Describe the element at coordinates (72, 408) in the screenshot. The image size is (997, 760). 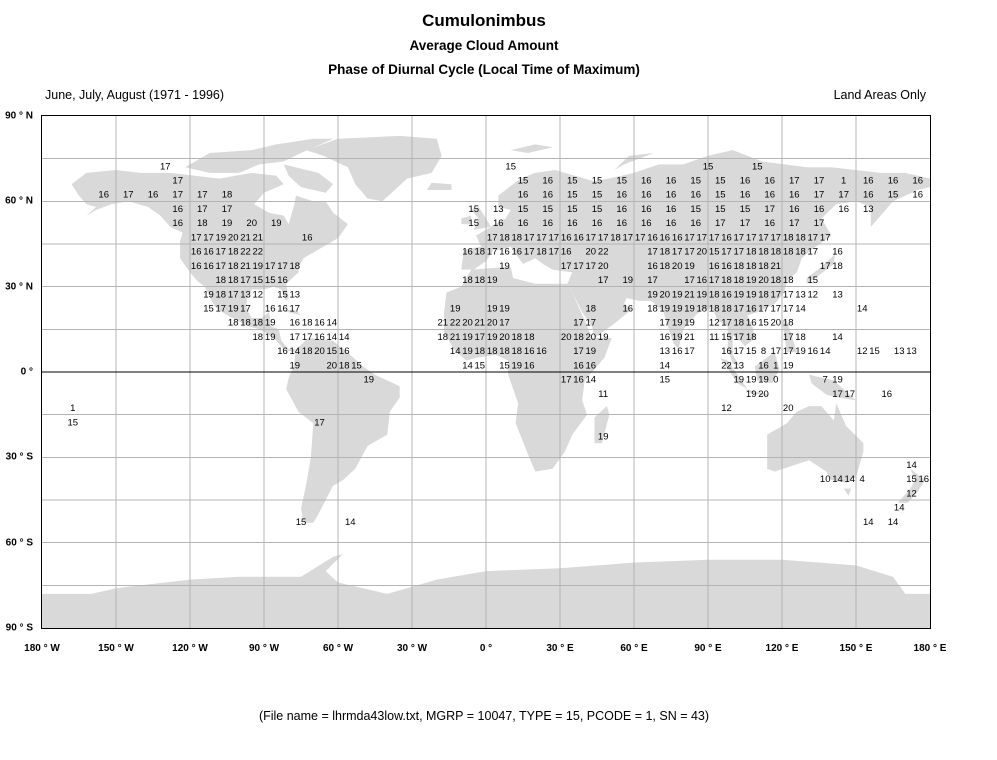
I see `cell-value: 1` at that location.